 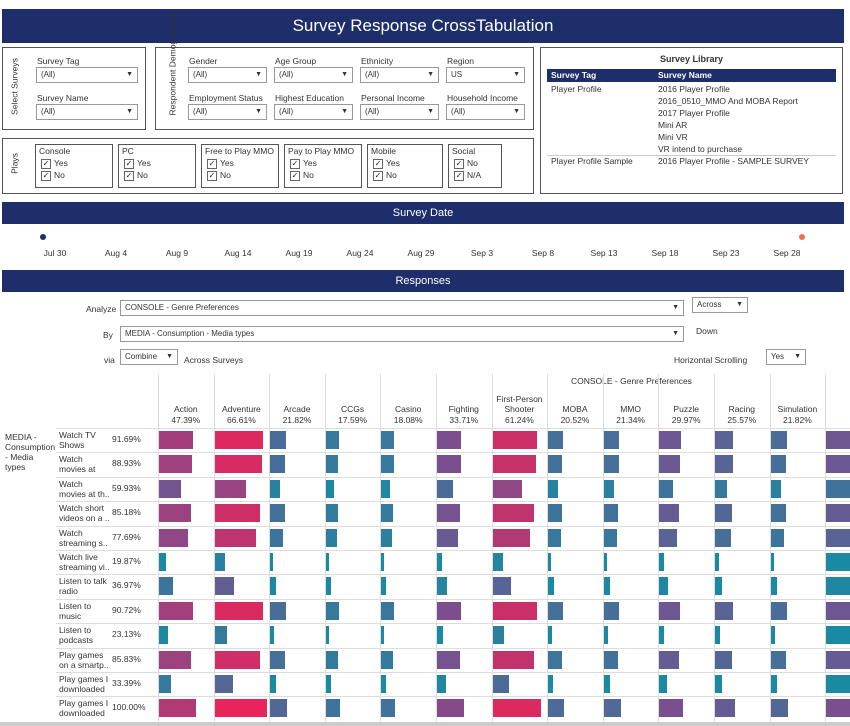 What do you see at coordinates (402, 308) in the screenshot?
I see `analyze-select: CONSOLE - Genre Preferences ▼` at bounding box center [402, 308].